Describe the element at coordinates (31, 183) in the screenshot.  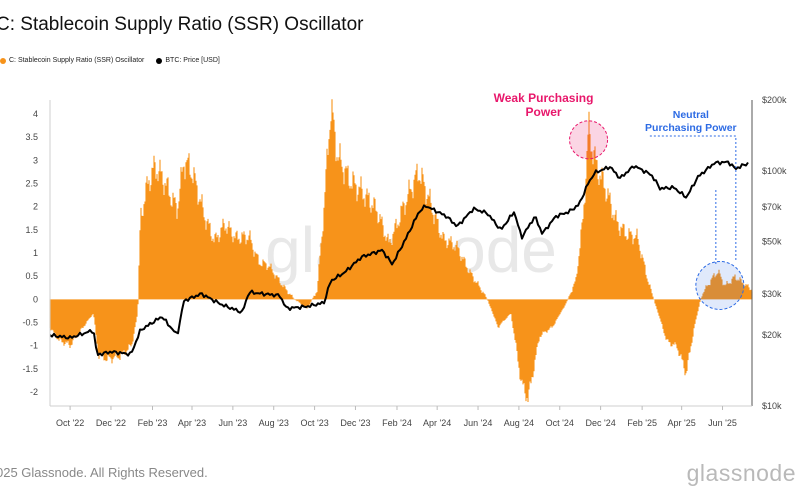
I see `y-left-tick-label: 2.5` at that location.